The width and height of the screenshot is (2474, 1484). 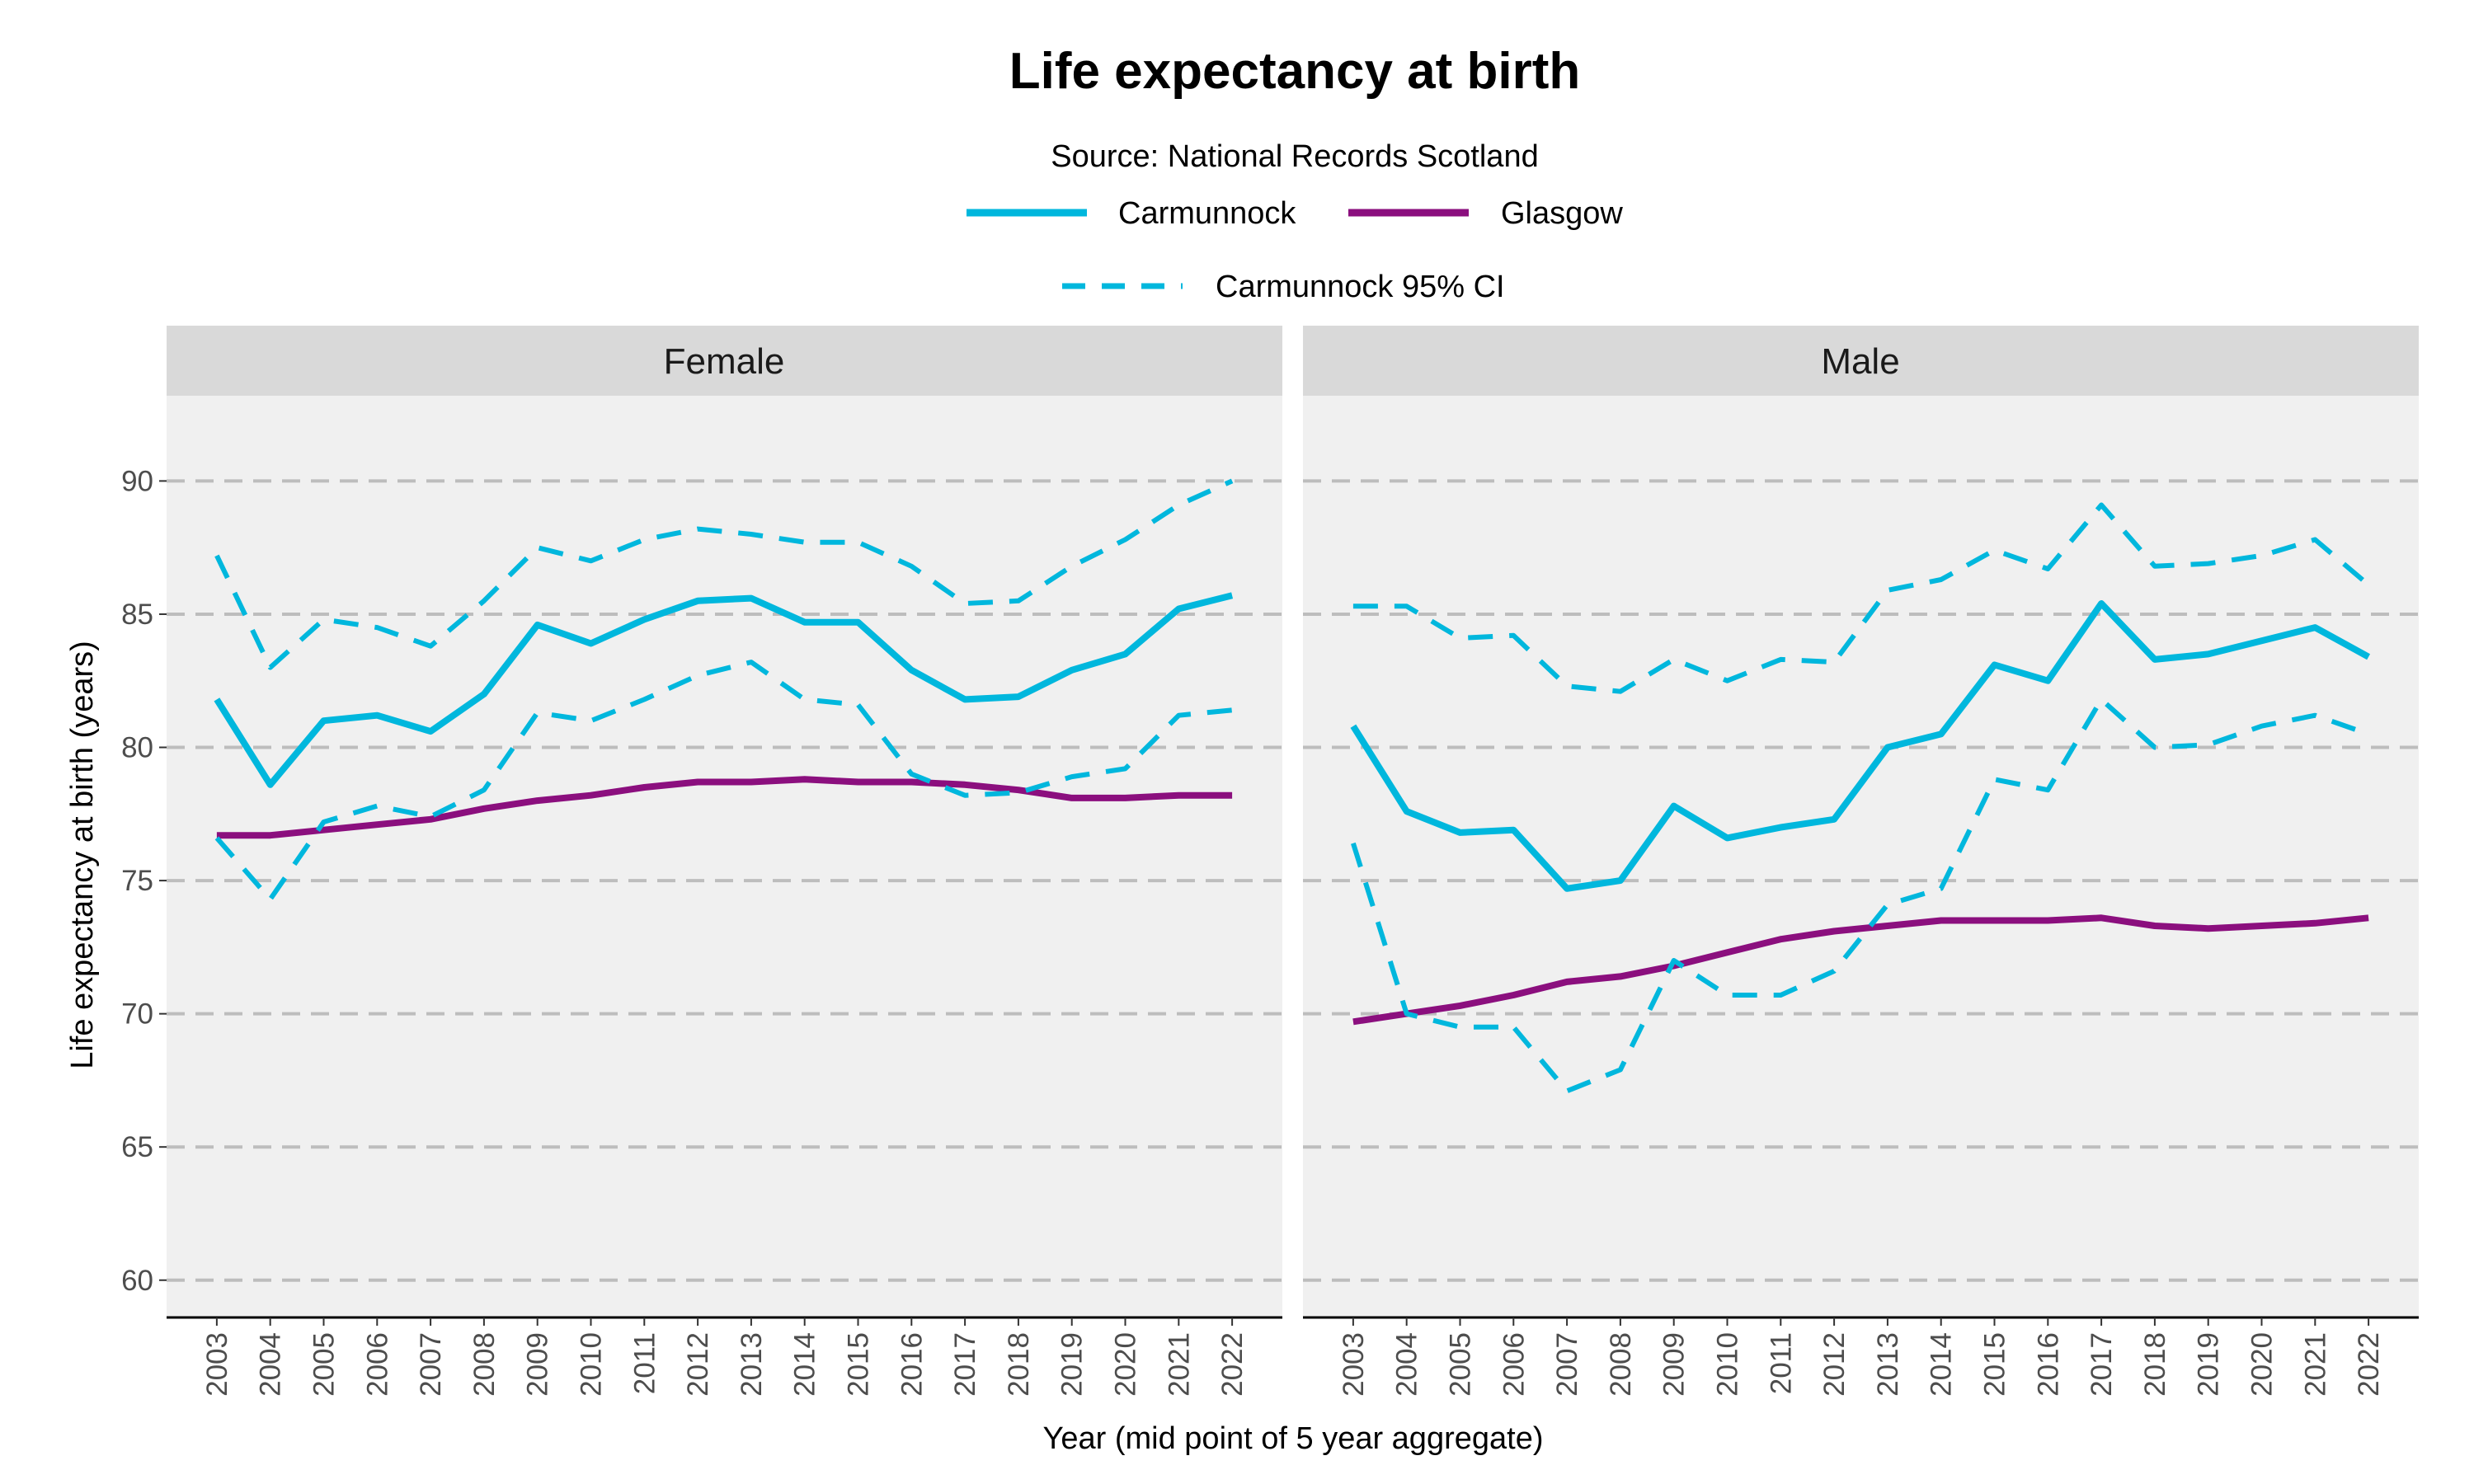 I want to click on x-tick-label-female-2006: 2006, so click(x=377, y=1364).